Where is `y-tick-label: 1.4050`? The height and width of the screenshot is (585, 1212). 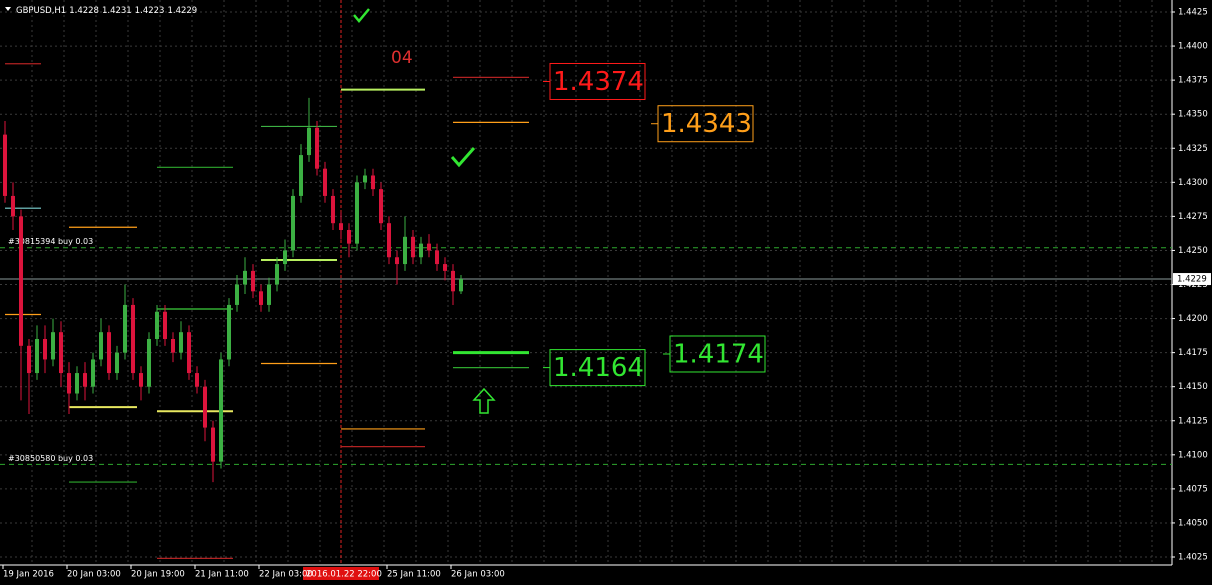
y-tick-label: 1.4050 is located at coordinates (1193, 523).